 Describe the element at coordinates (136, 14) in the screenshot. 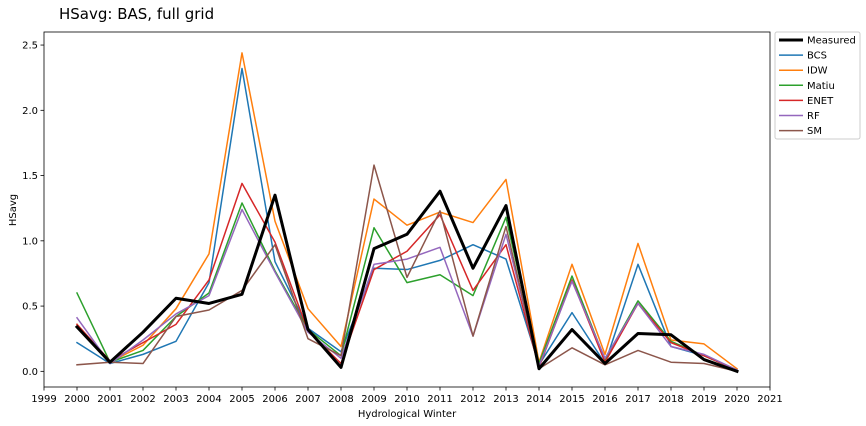

I see `chart-title: HSavg: BAS, full grid` at that location.